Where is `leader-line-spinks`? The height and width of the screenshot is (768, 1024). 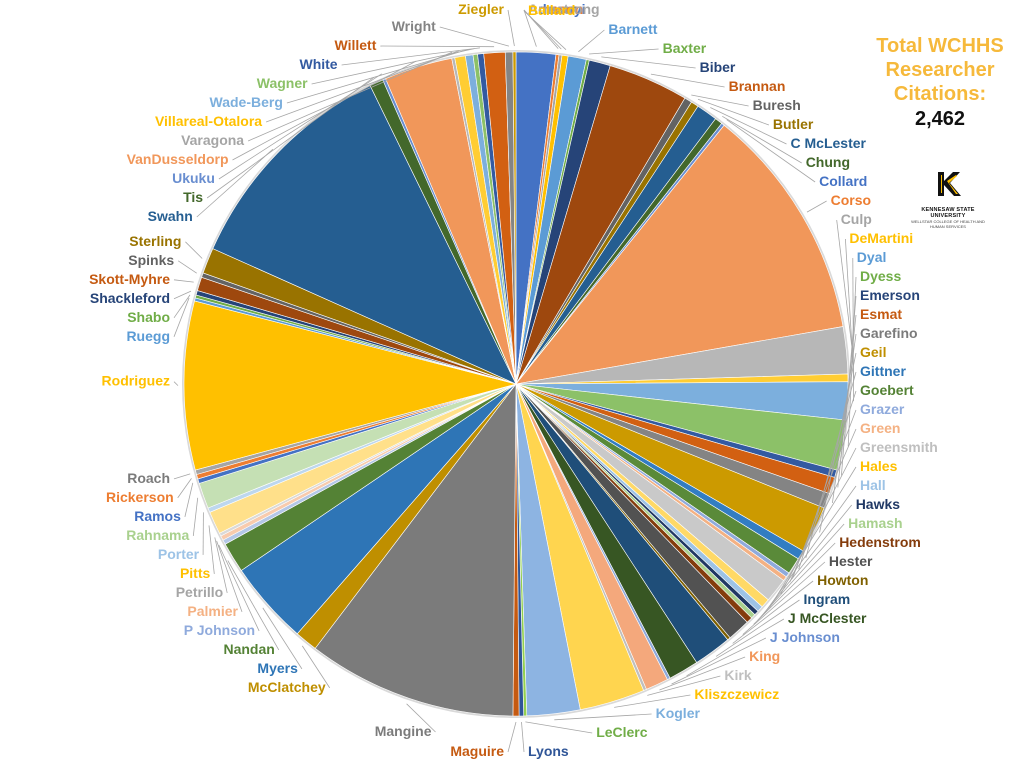
leader-line-spinks is located at coordinates (187, 267).